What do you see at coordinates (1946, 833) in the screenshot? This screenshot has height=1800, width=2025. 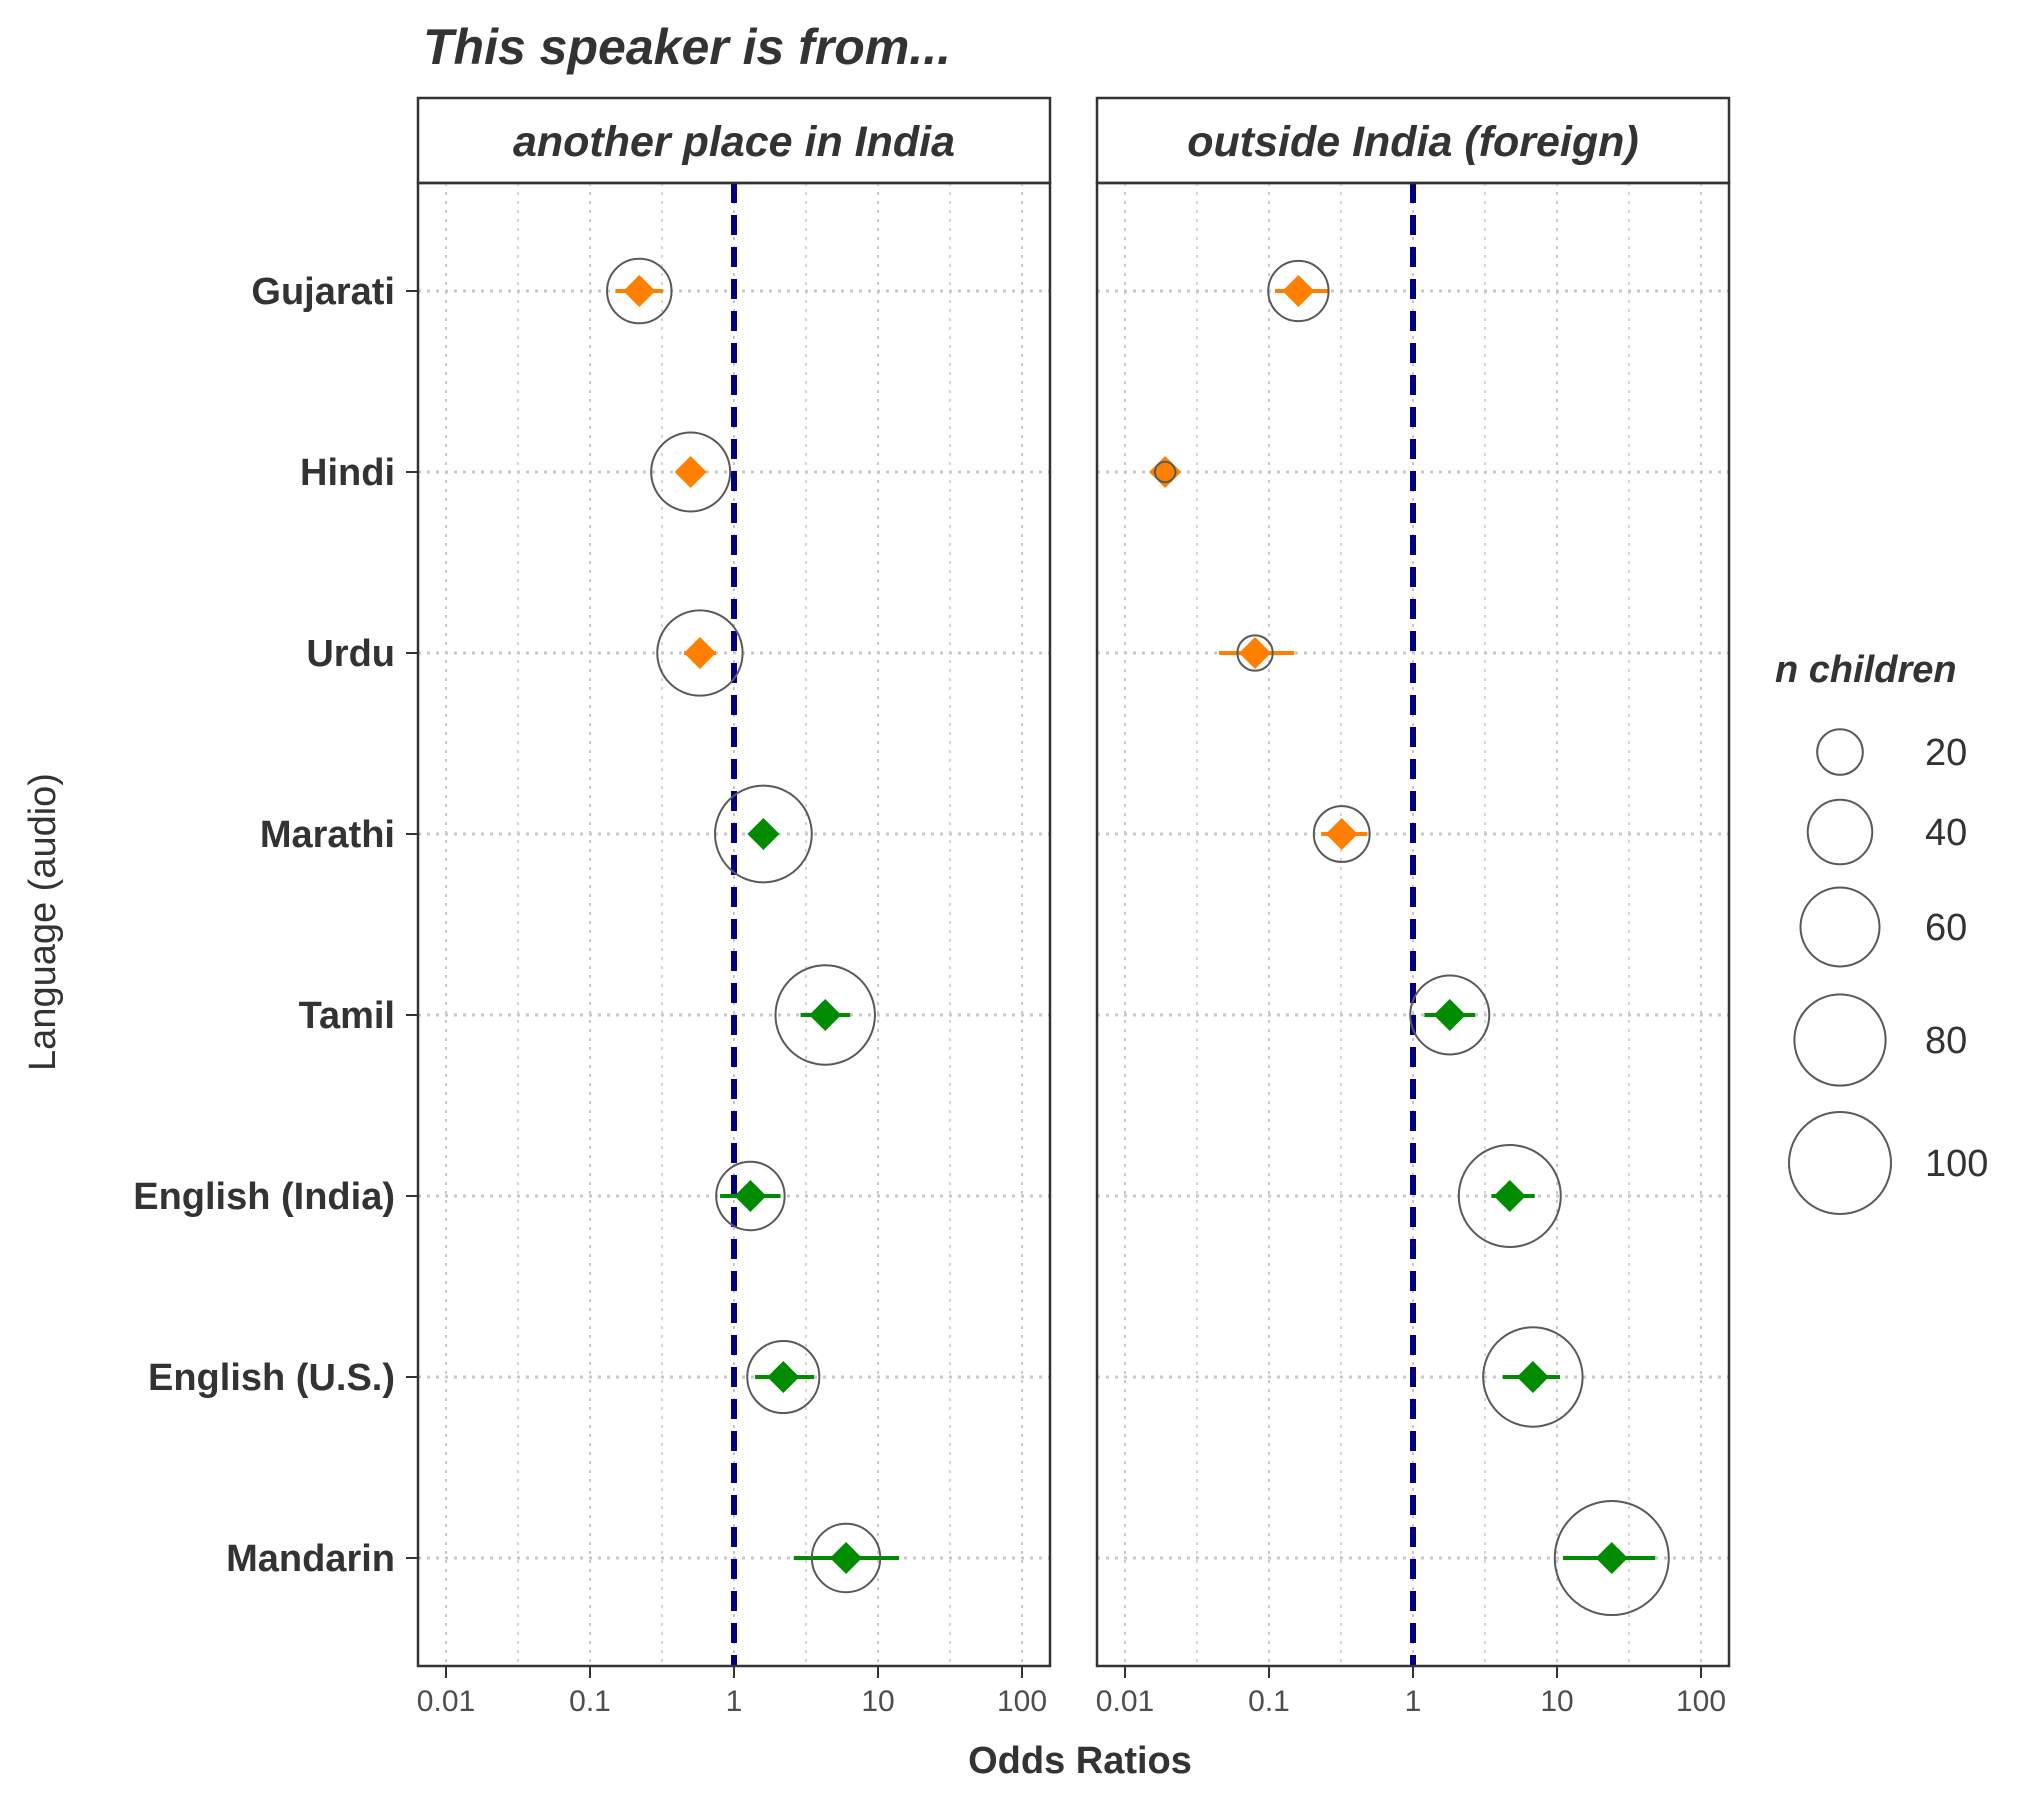 I see `legend-label: 40` at bounding box center [1946, 833].